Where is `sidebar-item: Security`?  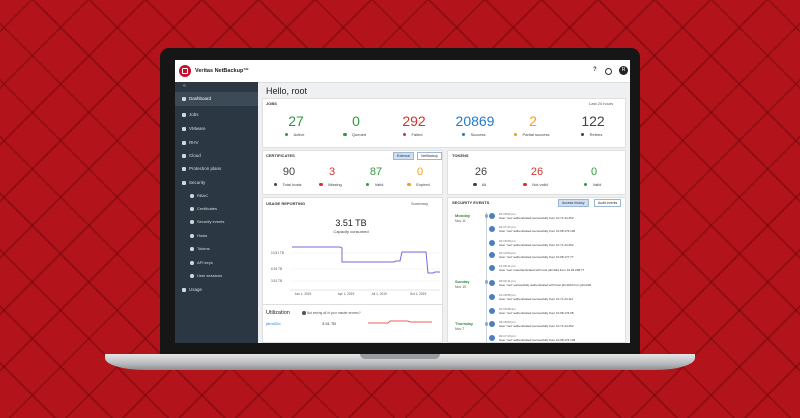 sidebar-item: Security is located at coordinates (197, 182).